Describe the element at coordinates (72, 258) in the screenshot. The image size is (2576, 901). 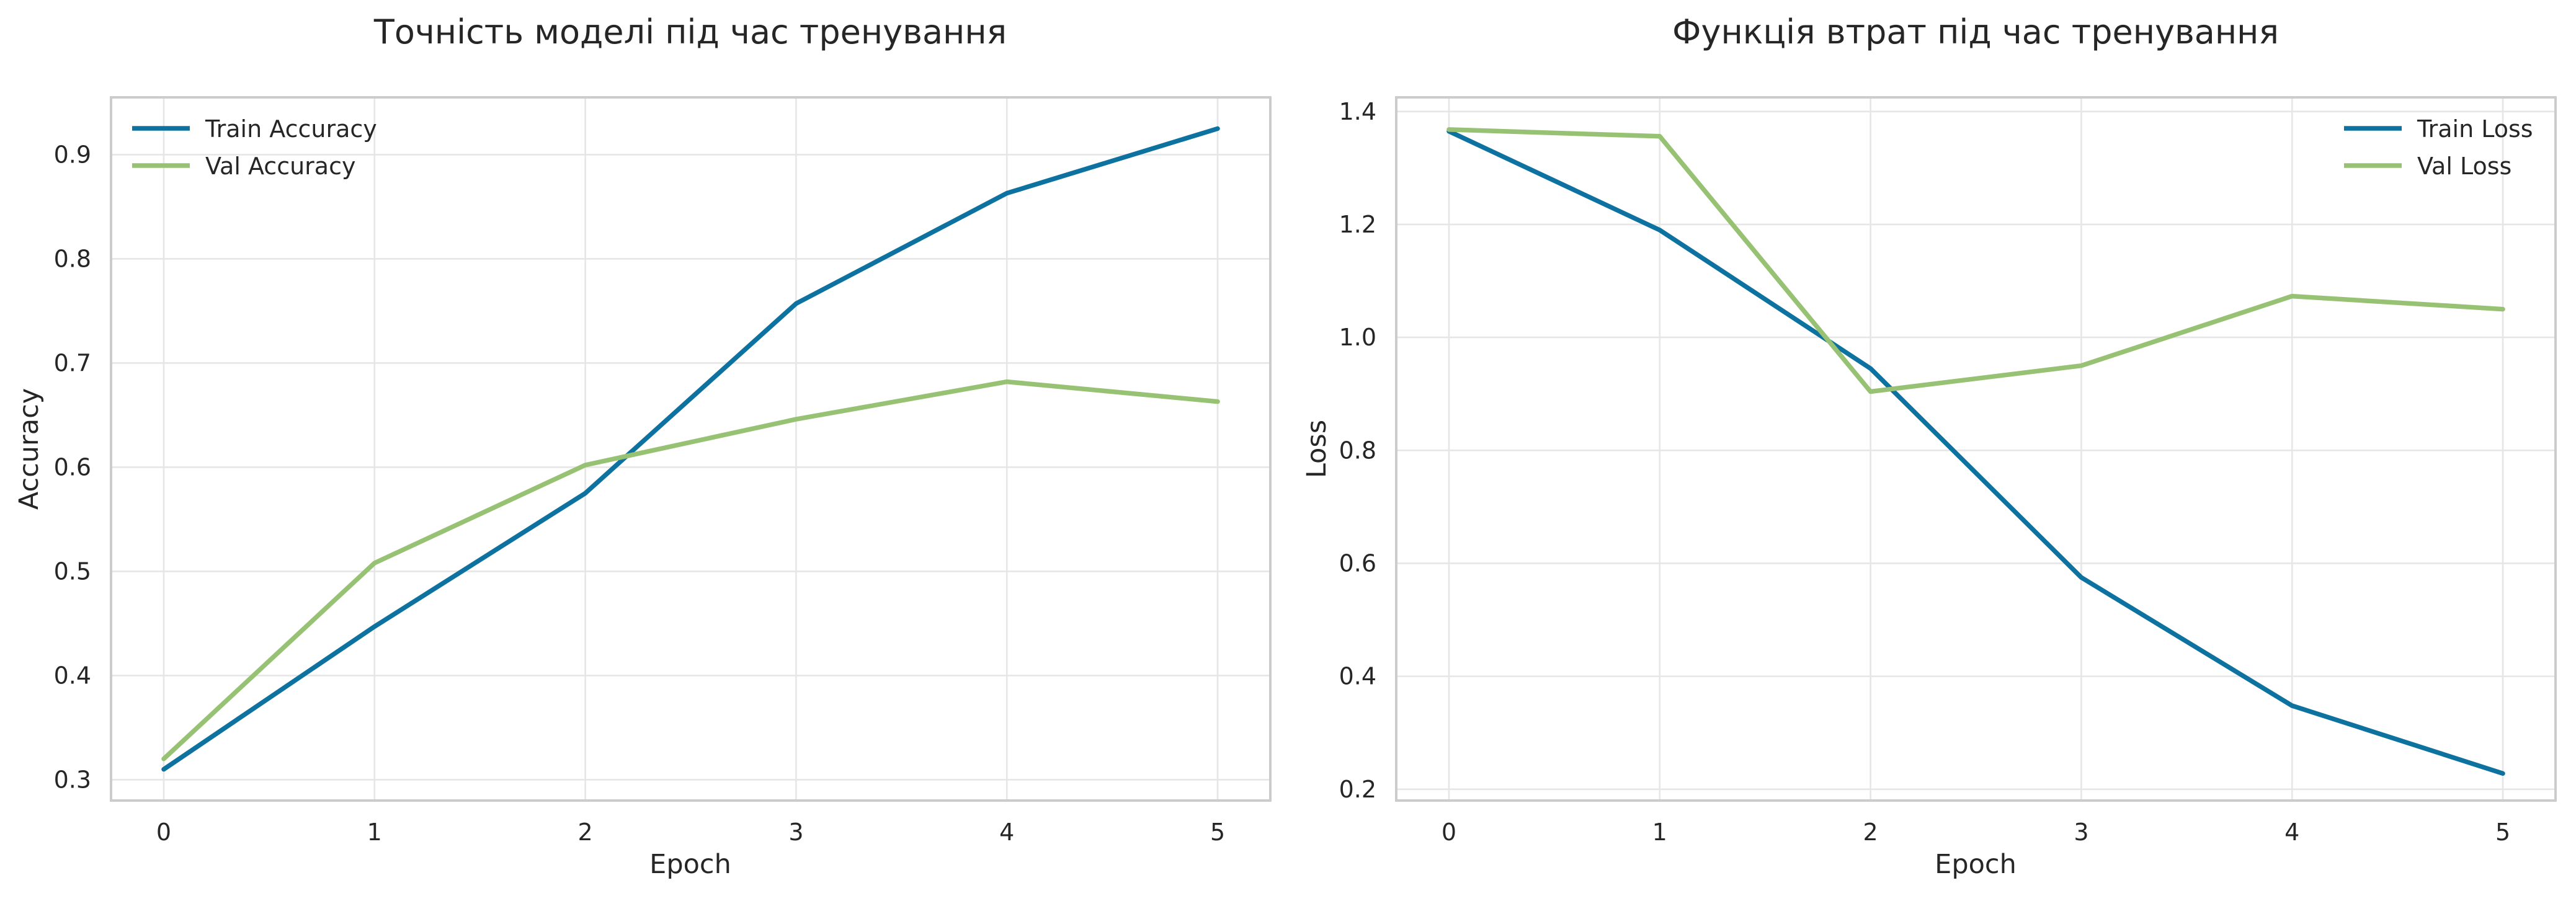
I see `accuracy-y-tick-label: 0.8` at that location.